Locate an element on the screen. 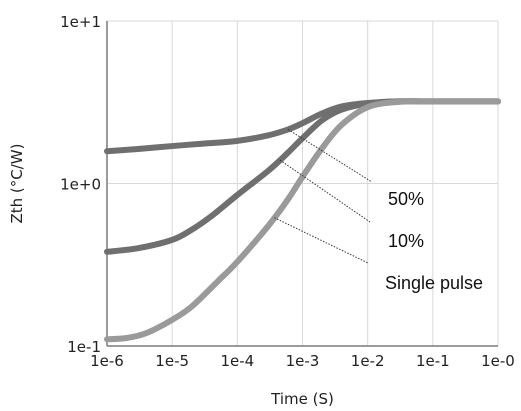 This screenshot has width=521, height=411. y-tick-label: 1e+1 is located at coordinates (80, 22).